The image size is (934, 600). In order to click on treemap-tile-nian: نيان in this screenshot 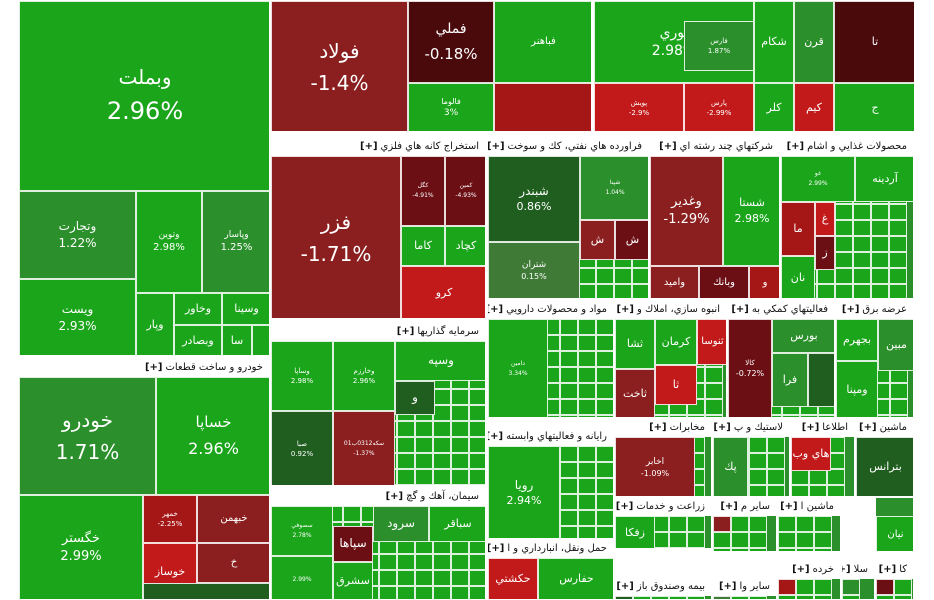, I will do `click(894, 533)`.